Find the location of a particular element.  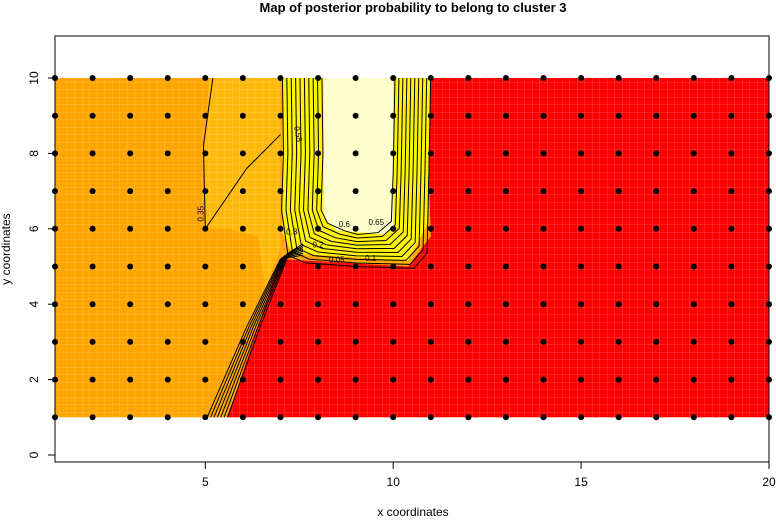

y-axis-label: y coordinates is located at coordinates (6, 248).